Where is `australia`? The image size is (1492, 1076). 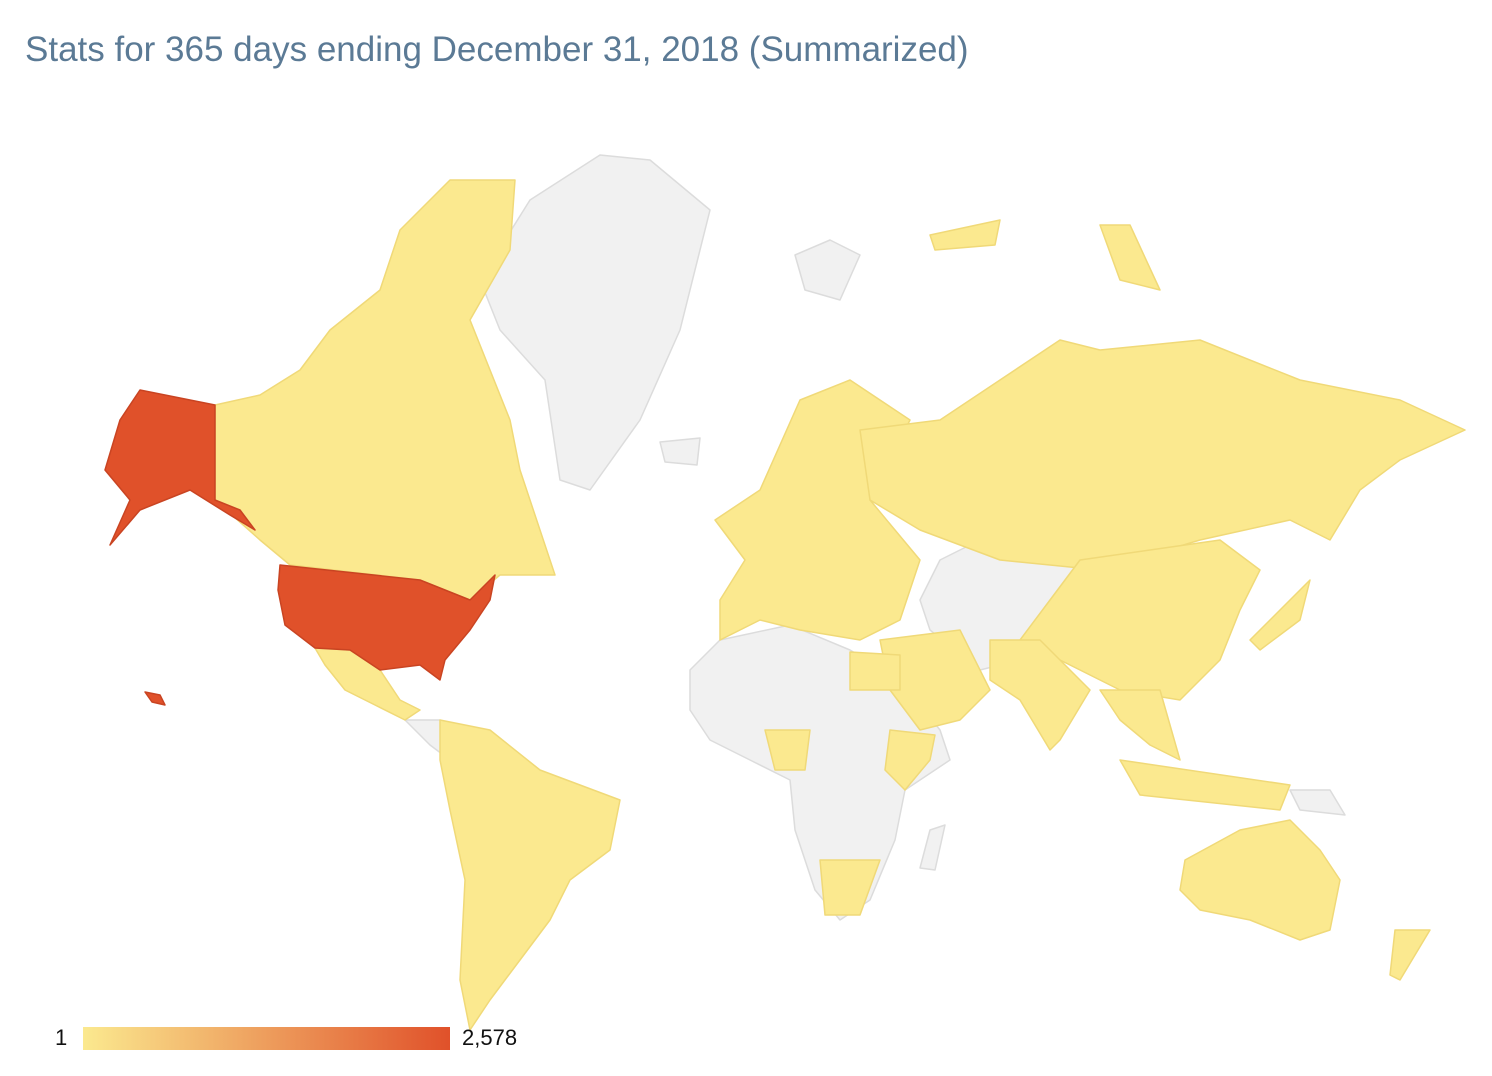 australia is located at coordinates (1260, 880).